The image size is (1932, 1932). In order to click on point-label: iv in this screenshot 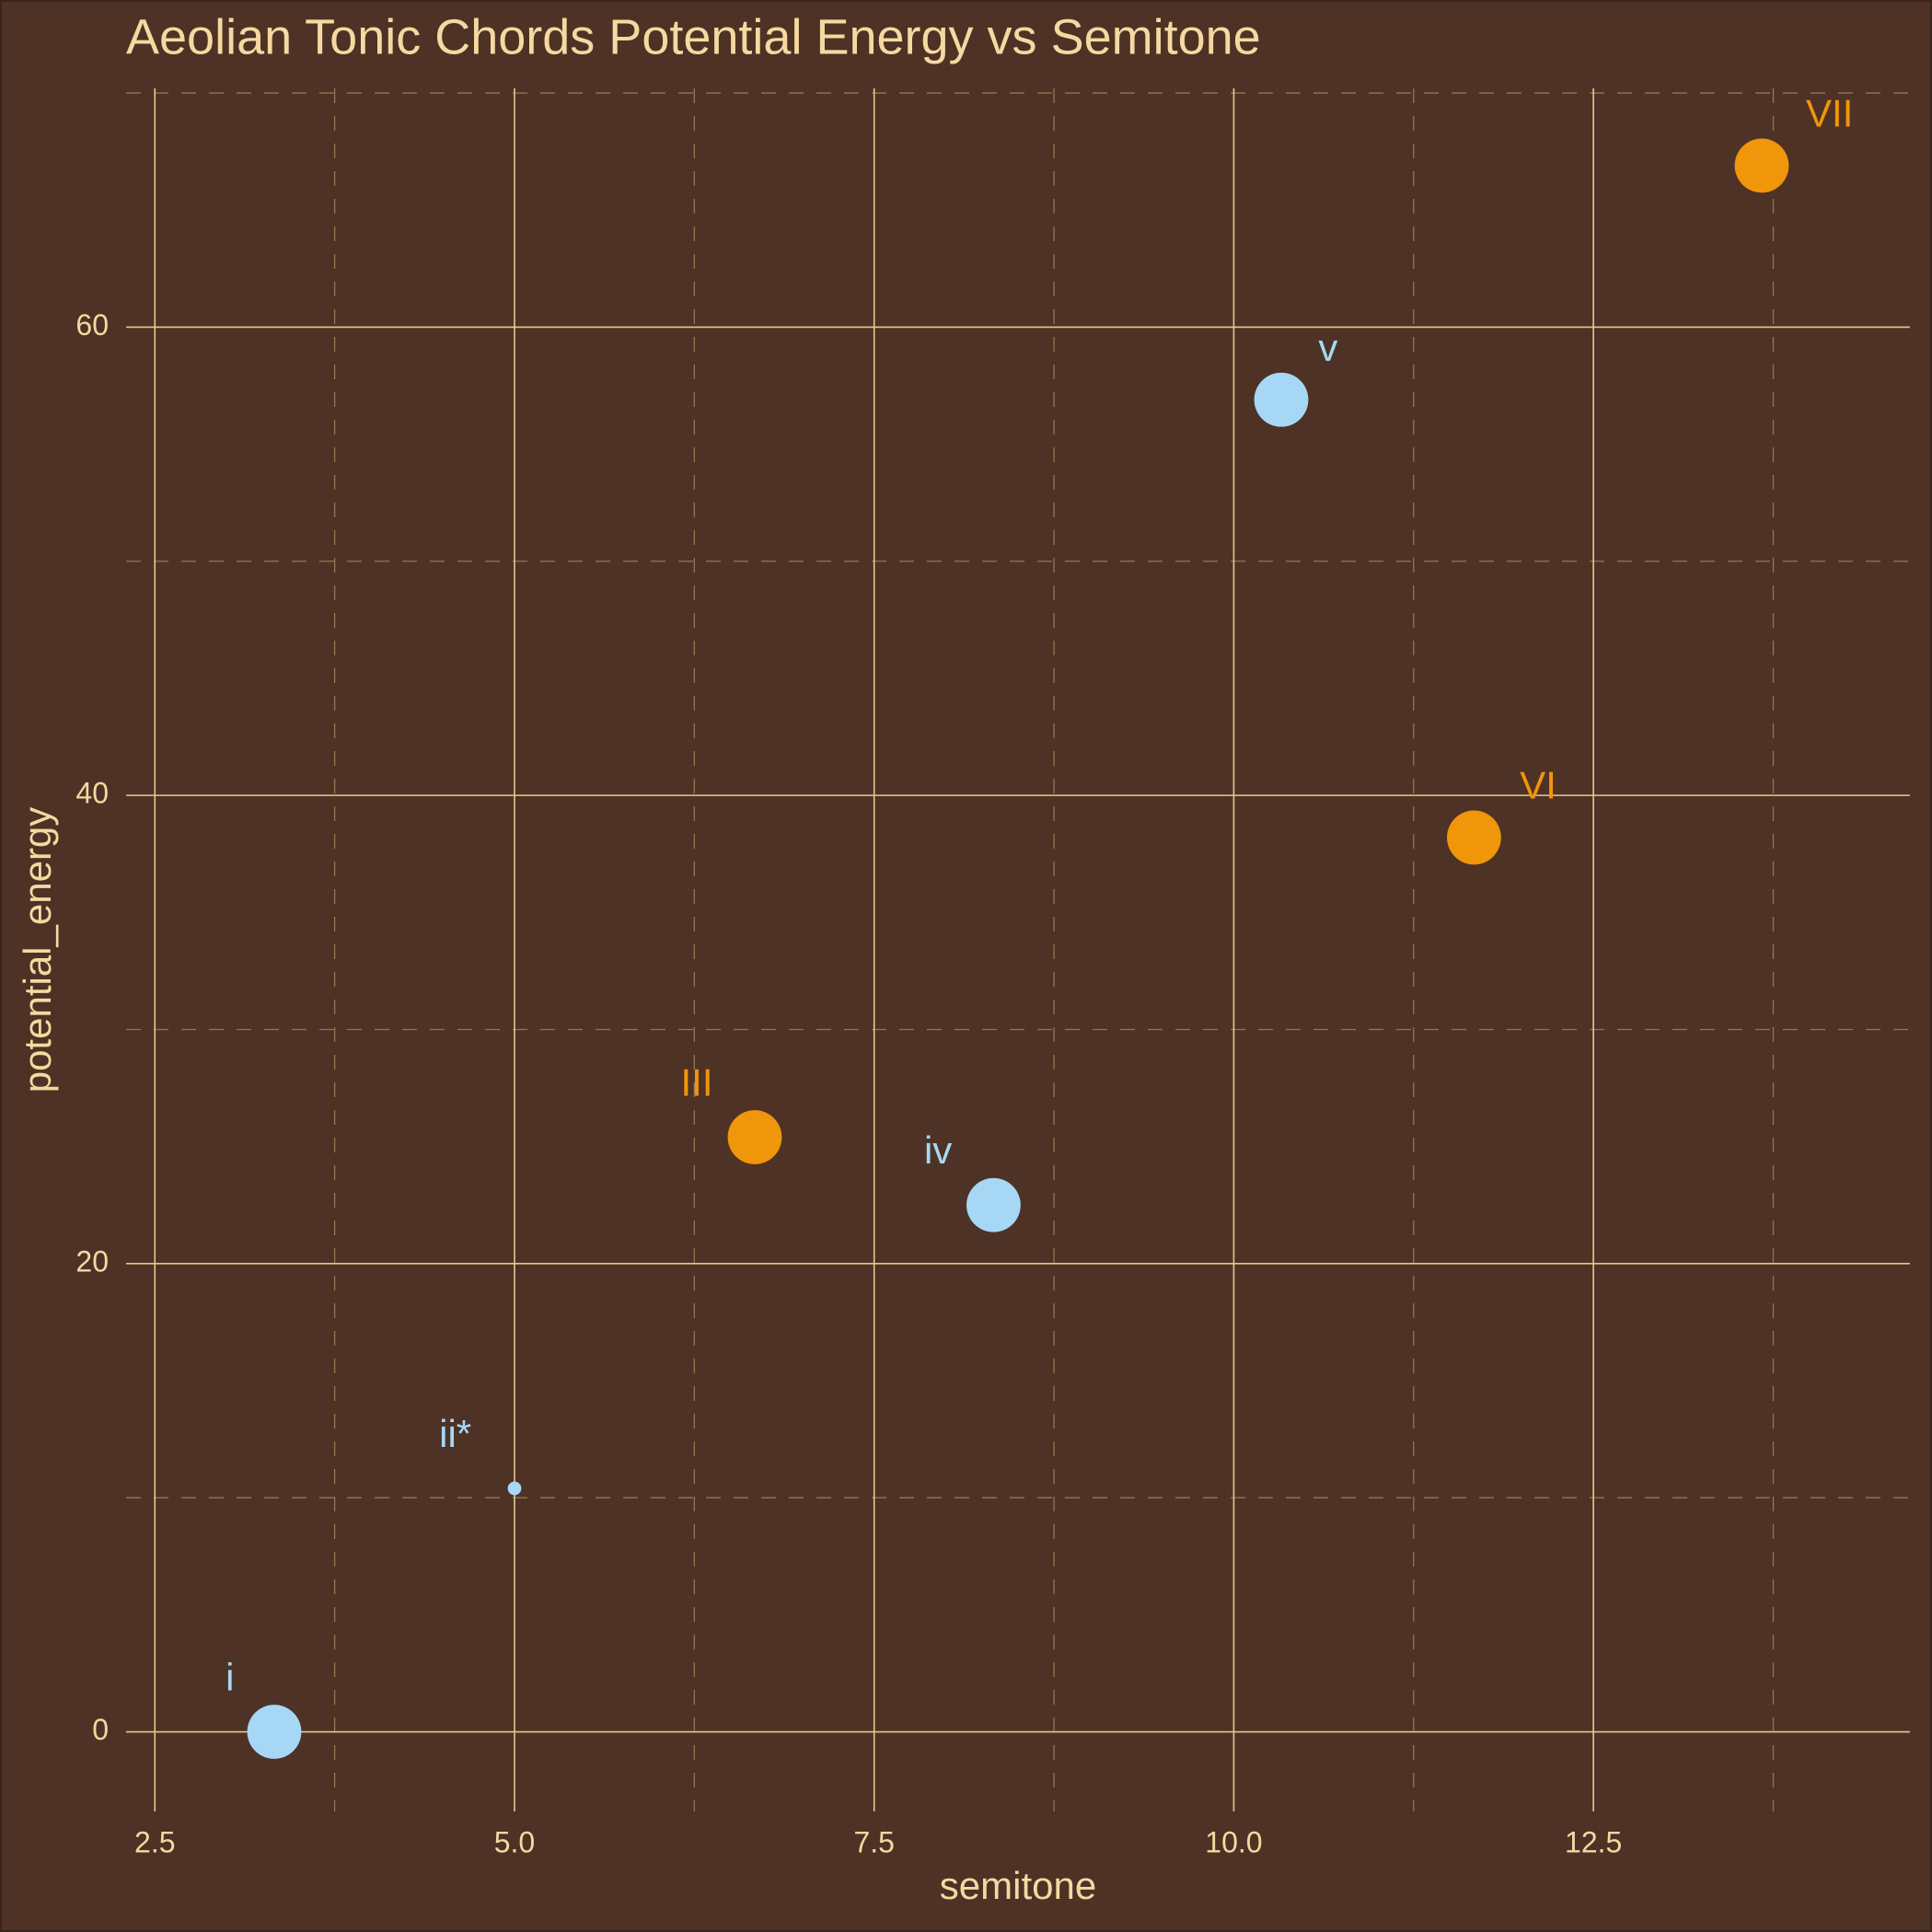, I will do `click(938, 1150)`.